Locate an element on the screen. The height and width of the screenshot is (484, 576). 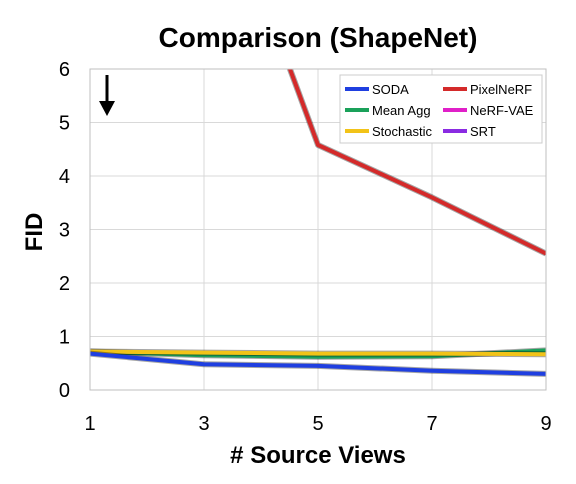
legend-label-pixelnerf: PixelNeRF is located at coordinates (501, 89).